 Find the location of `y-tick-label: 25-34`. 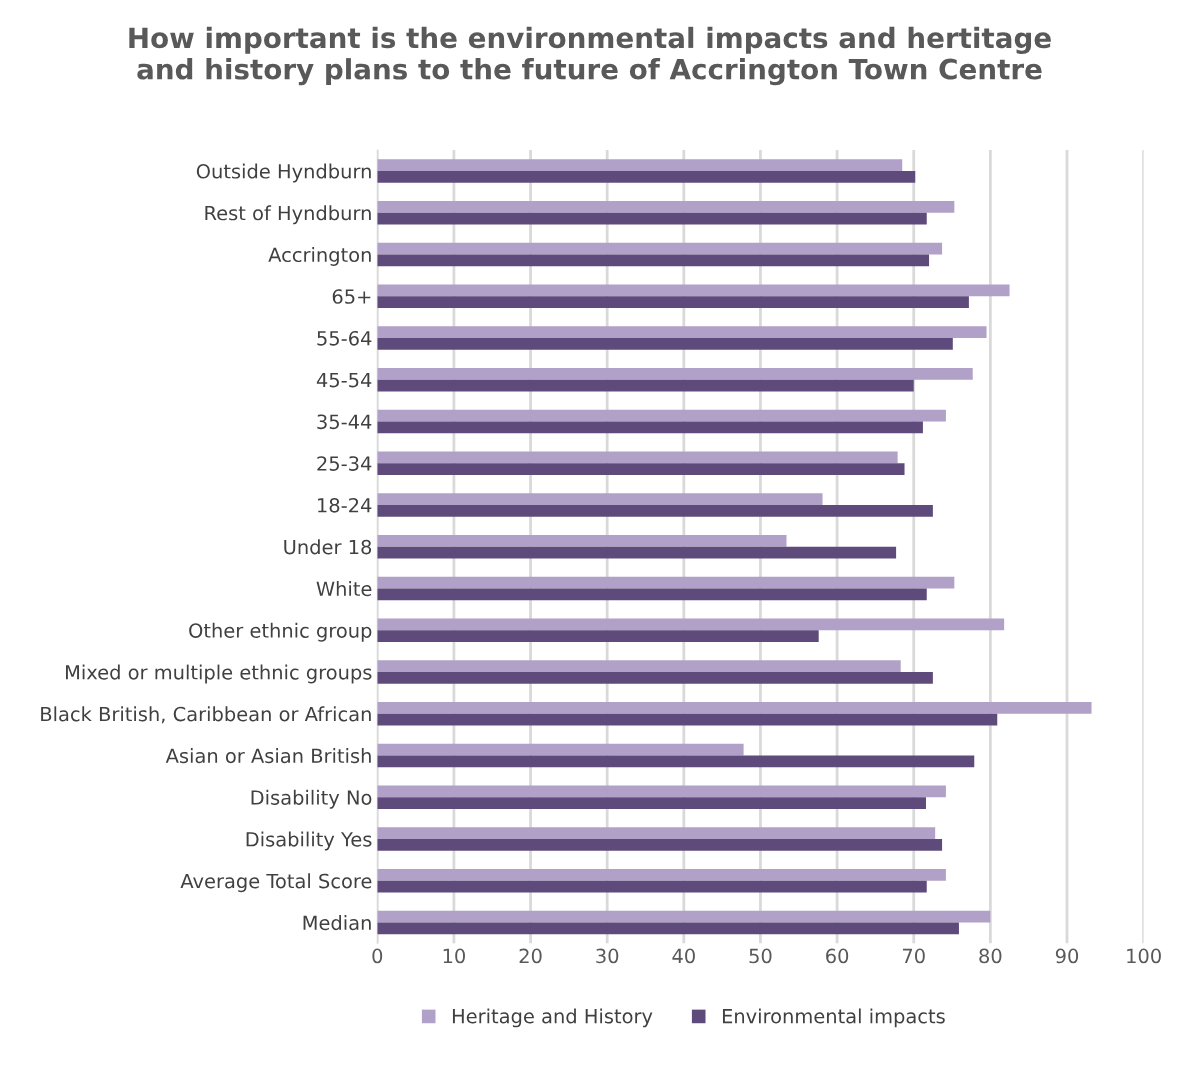

y-tick-label: 25-34 is located at coordinates (344, 463).